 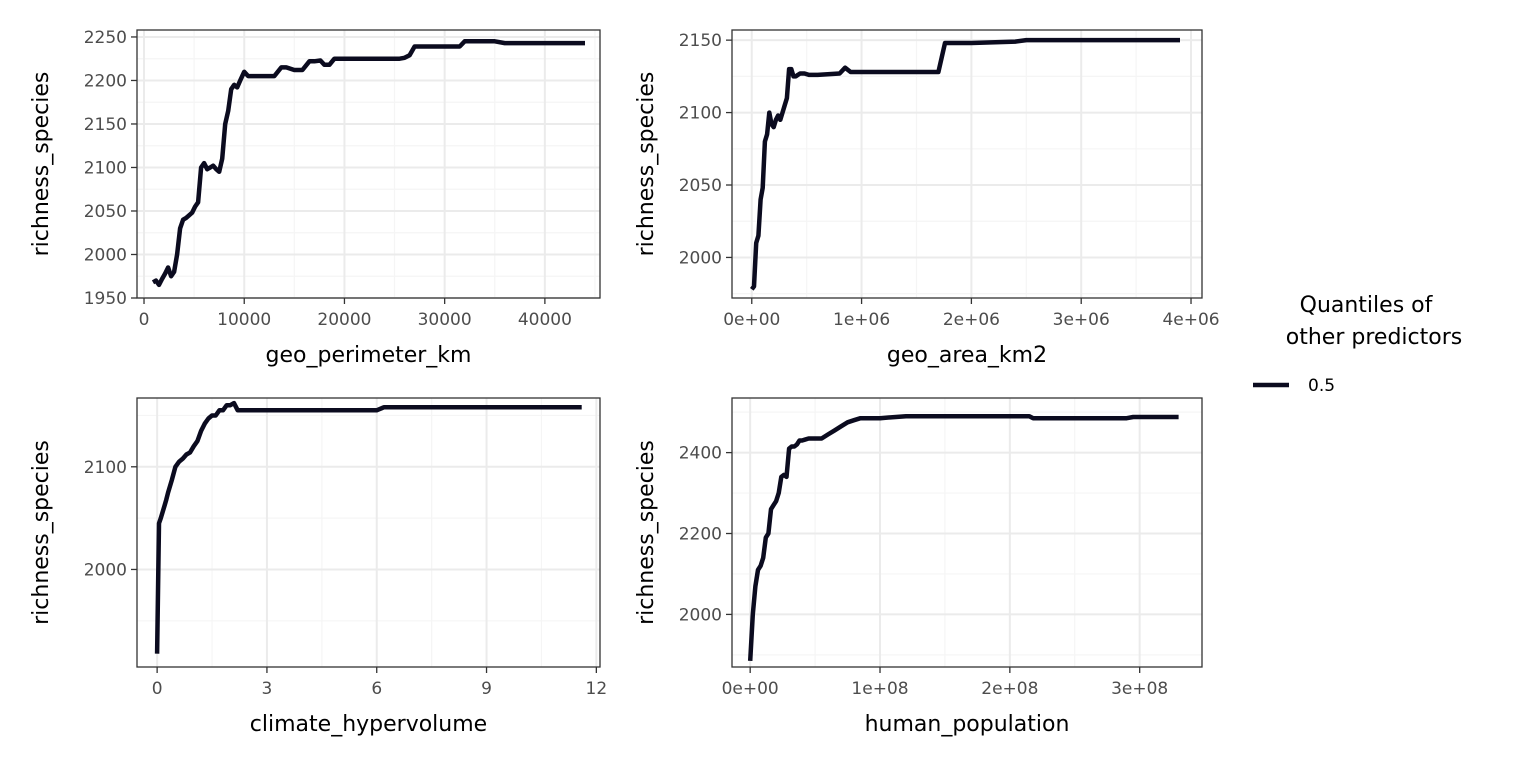 I want to click on geo-perimeter-y-tick-label: 2150, so click(x=105, y=125).